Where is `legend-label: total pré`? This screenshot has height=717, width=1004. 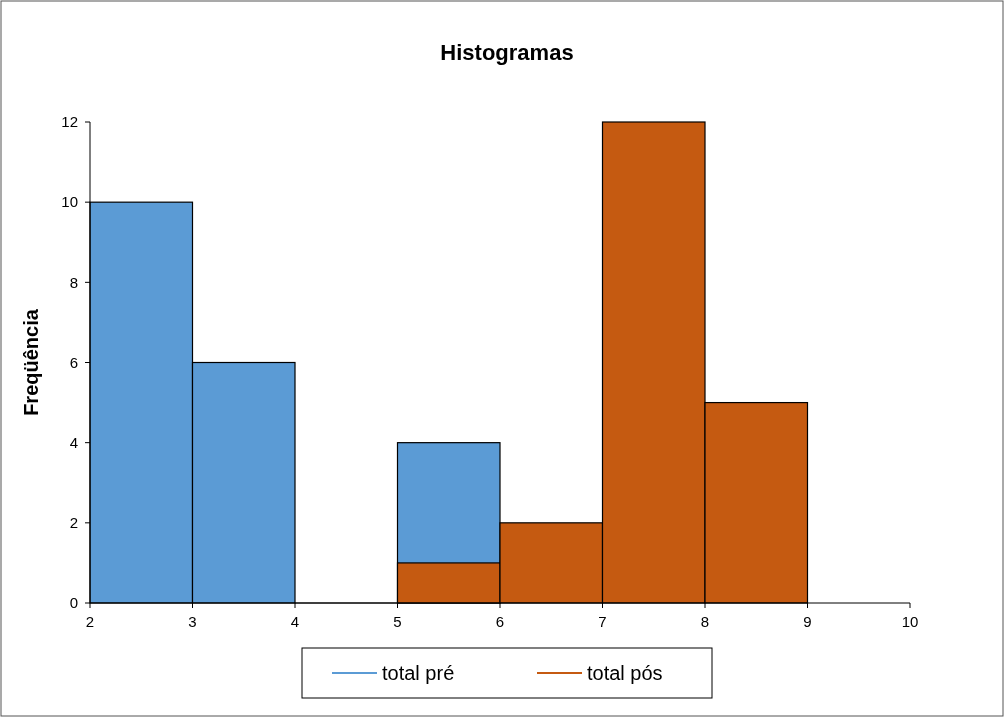
legend-label: total pré is located at coordinates (418, 673).